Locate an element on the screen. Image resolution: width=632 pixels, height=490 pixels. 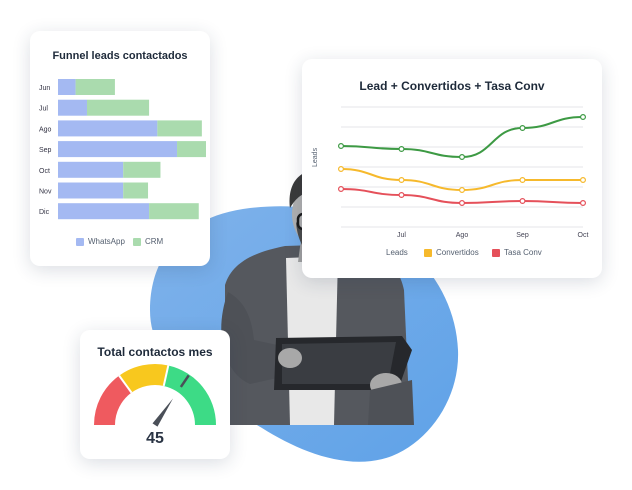
gauge-segment-low is located at coordinates (113, 400).